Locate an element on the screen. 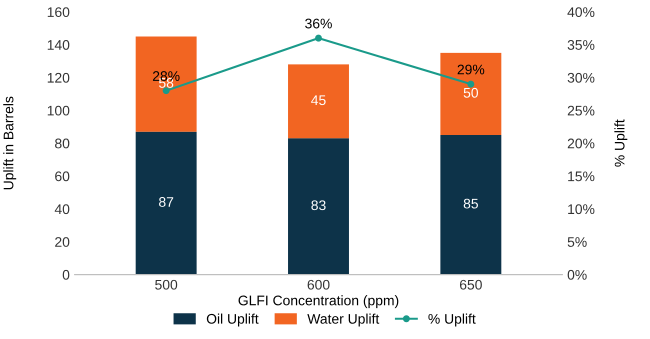 Image resolution: width=650 pixels, height=339 pixels. y2-axis-title: % Uplift is located at coordinates (621, 143).